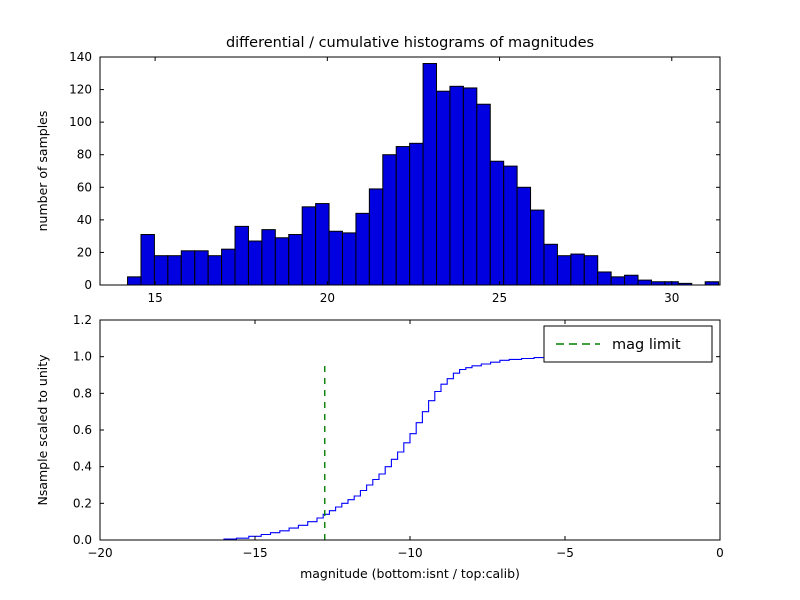 Image resolution: width=800 pixels, height=600 pixels. What do you see at coordinates (646, 345) in the screenshot?
I see `legend-label: mag limit` at bounding box center [646, 345].